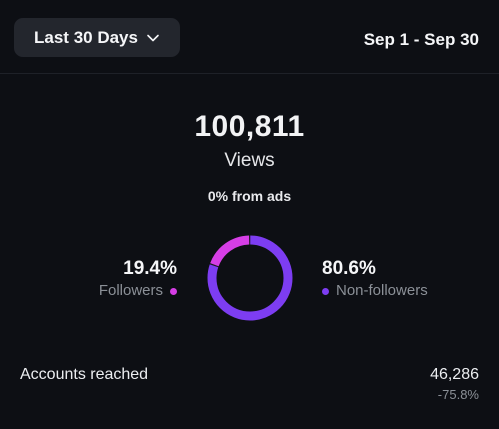 This screenshot has width=499, height=429. I want to click on followers-stat: 19.4% Followers, so click(138, 279).